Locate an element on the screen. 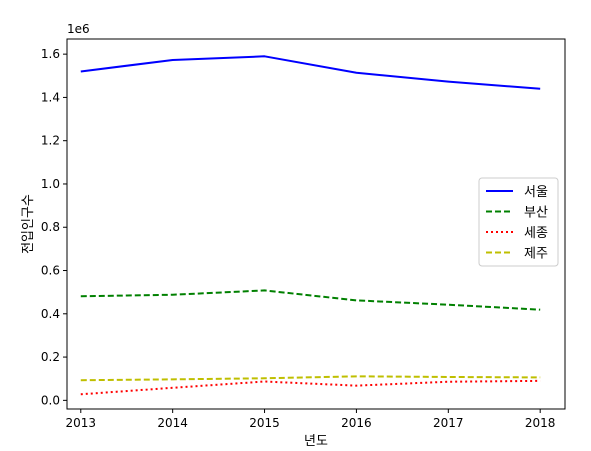 This screenshot has width=591, height=451. y-tick-label: 1.4 is located at coordinates (50, 97).